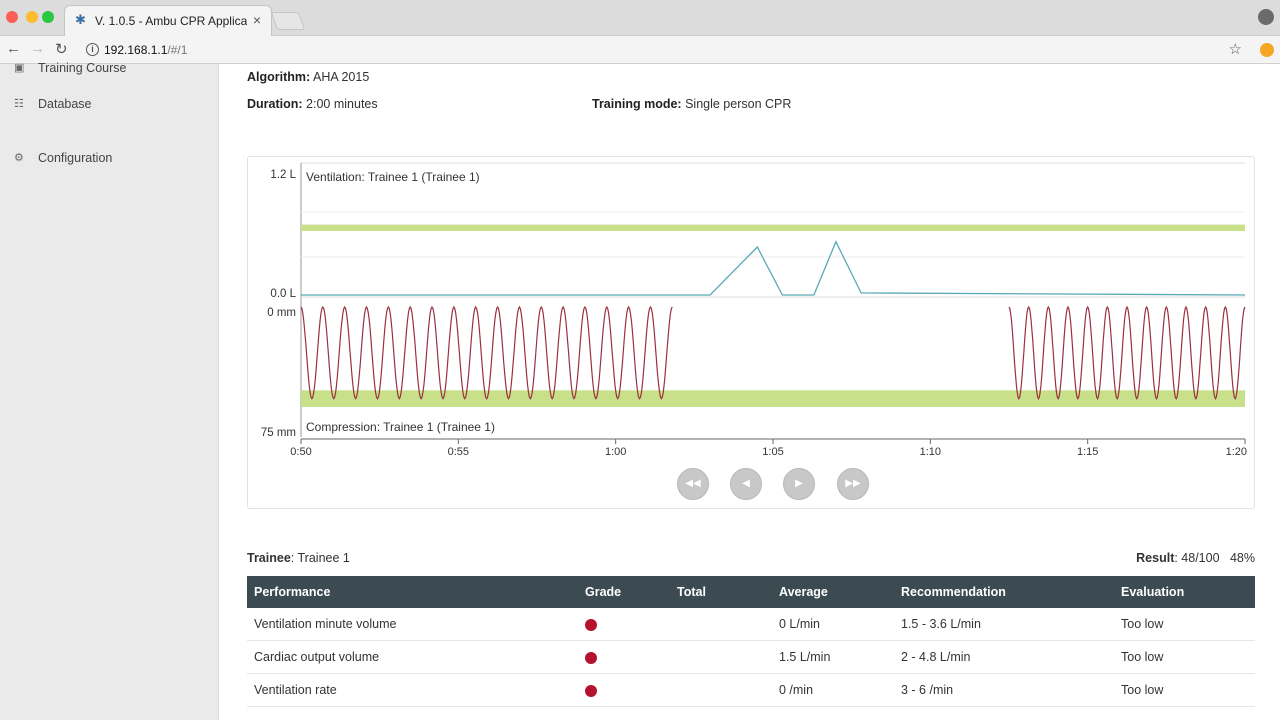  Describe the element at coordinates (292, 592) in the screenshot. I see `header-performance: Performance` at that location.